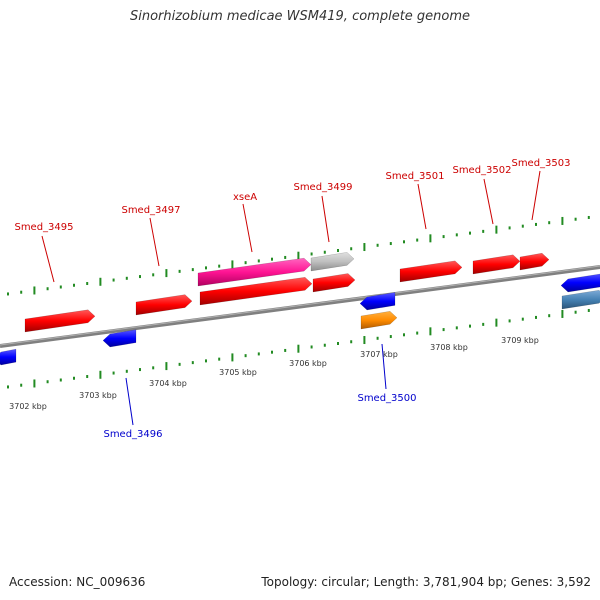 This screenshot has height=600, width=600. I want to click on genome-backbone, so click(300, 306).